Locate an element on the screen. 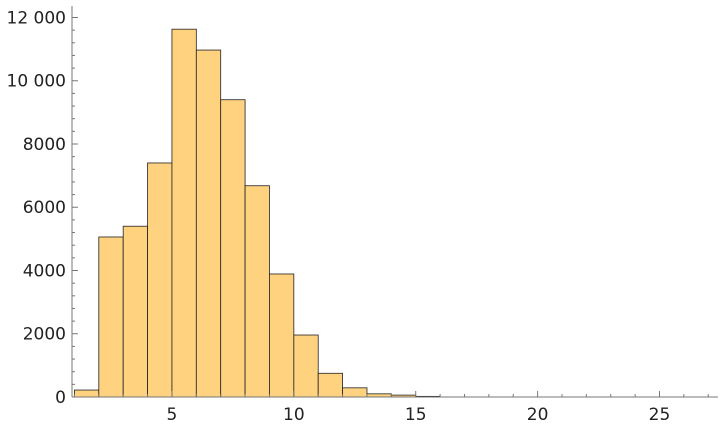 The height and width of the screenshot is (428, 720). y-tick-label: 2000 is located at coordinates (44, 335).